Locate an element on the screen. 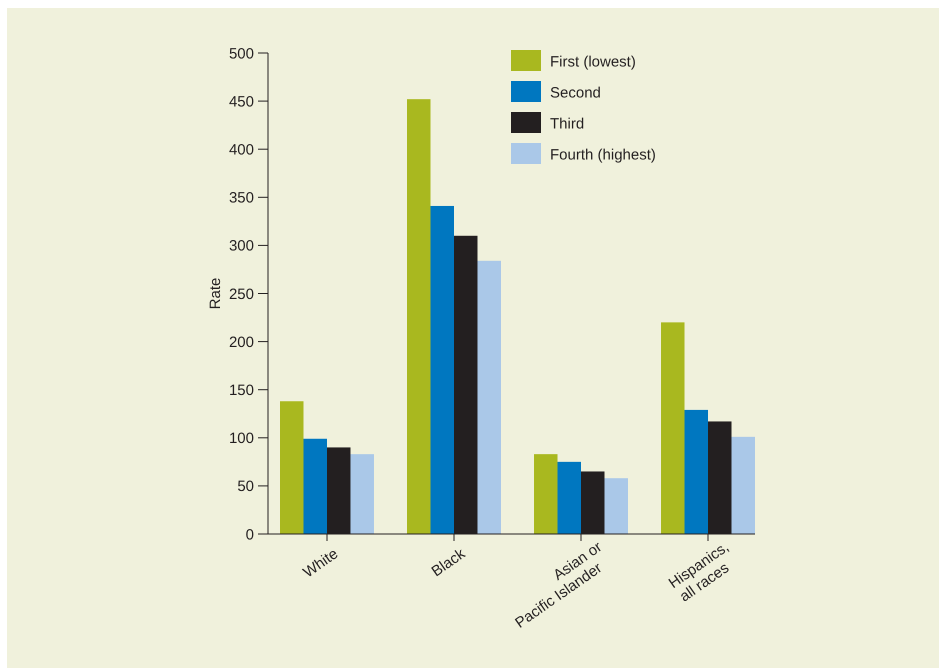  y-tick-label: 0 is located at coordinates (250, 535).